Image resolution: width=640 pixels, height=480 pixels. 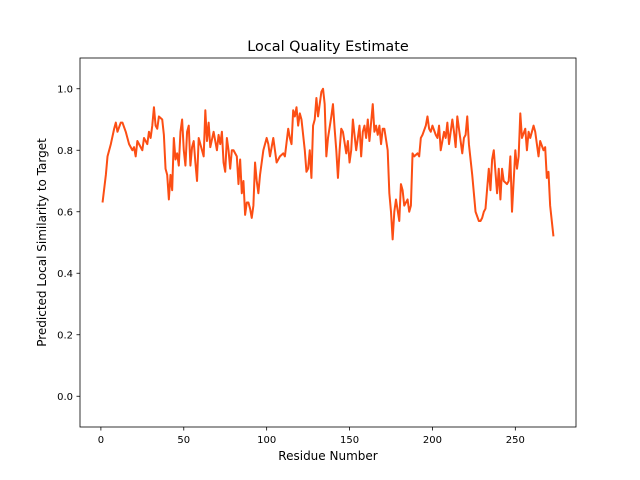 What do you see at coordinates (328, 47) in the screenshot?
I see `chart-title: Local Quality Estimate` at bounding box center [328, 47].